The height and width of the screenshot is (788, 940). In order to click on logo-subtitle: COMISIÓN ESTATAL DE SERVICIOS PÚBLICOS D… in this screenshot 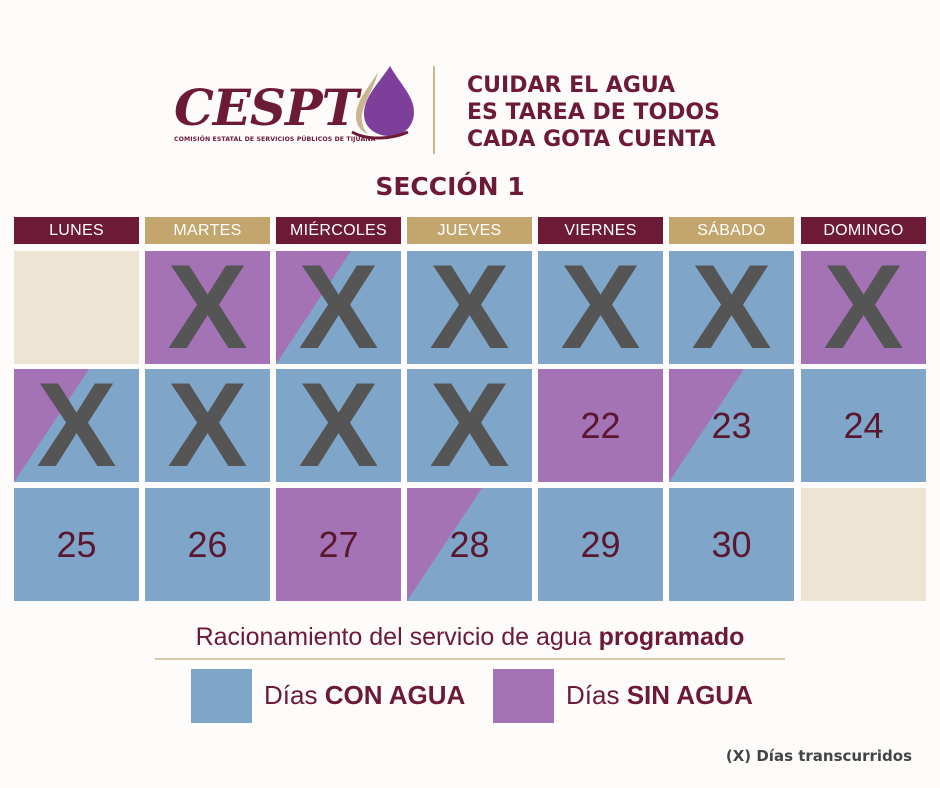, I will do `click(275, 139)`.